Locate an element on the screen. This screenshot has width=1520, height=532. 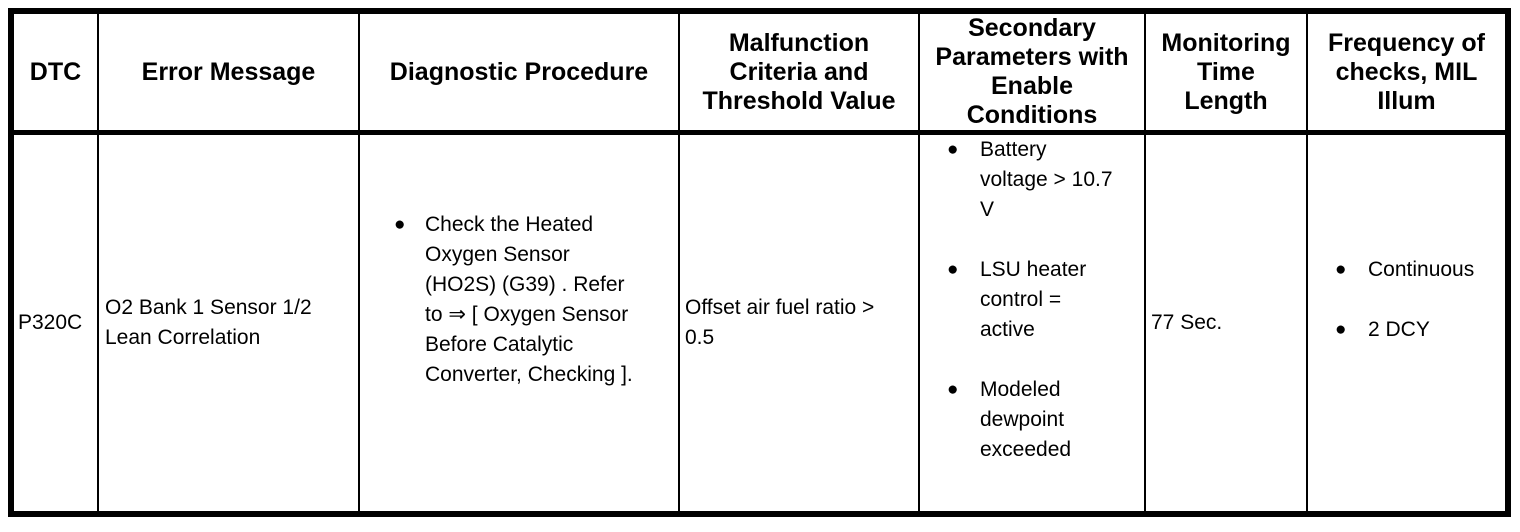
list-item-text: Continuous is located at coordinates (1432, 270).